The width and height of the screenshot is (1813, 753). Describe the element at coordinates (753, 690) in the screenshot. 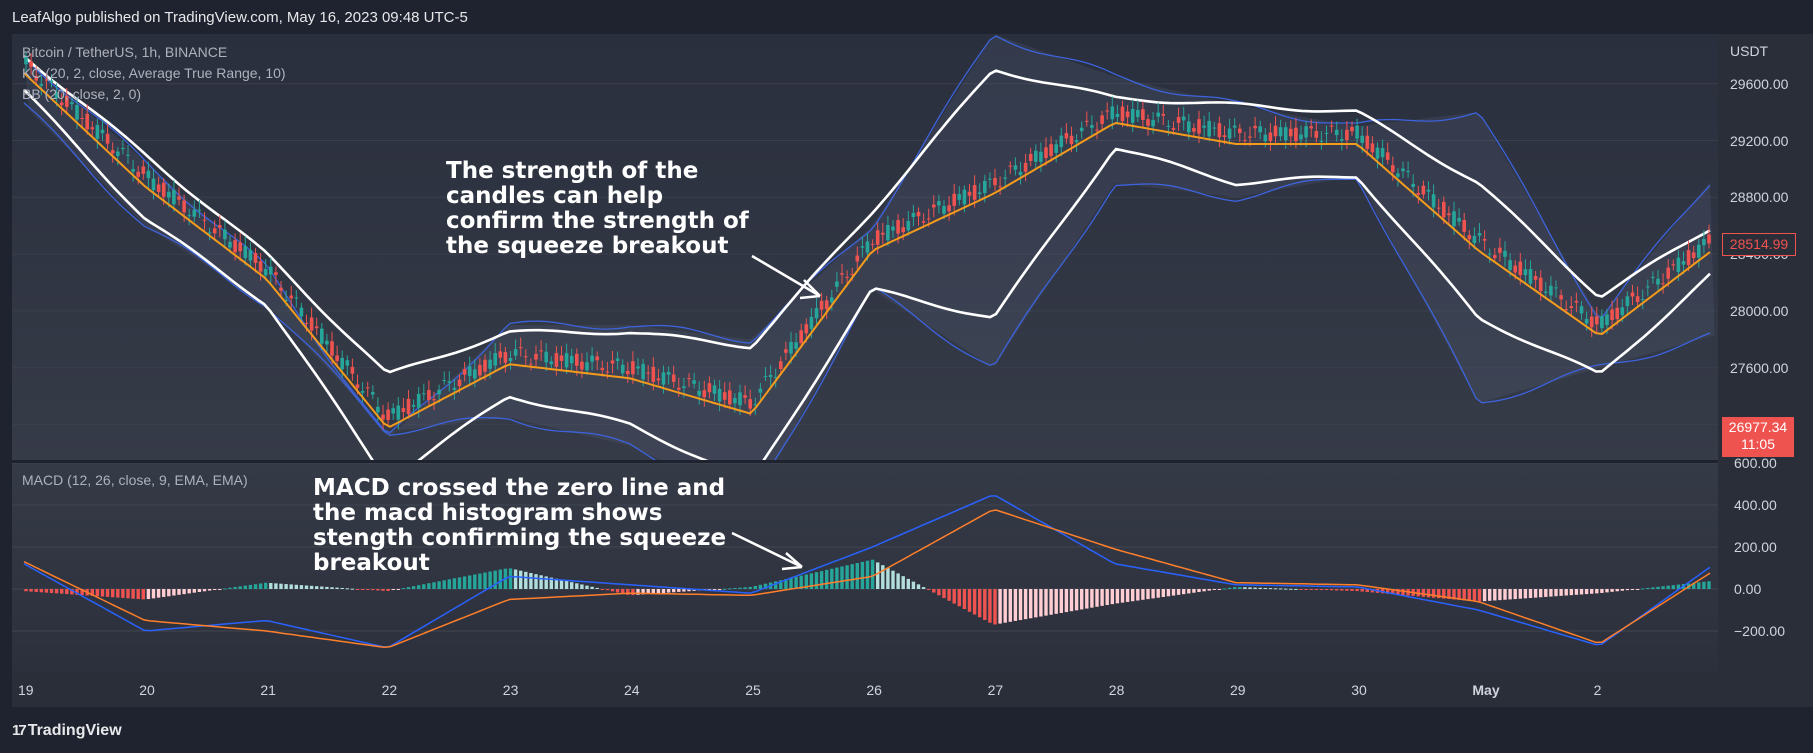

I see `time-tick-label: 25` at that location.